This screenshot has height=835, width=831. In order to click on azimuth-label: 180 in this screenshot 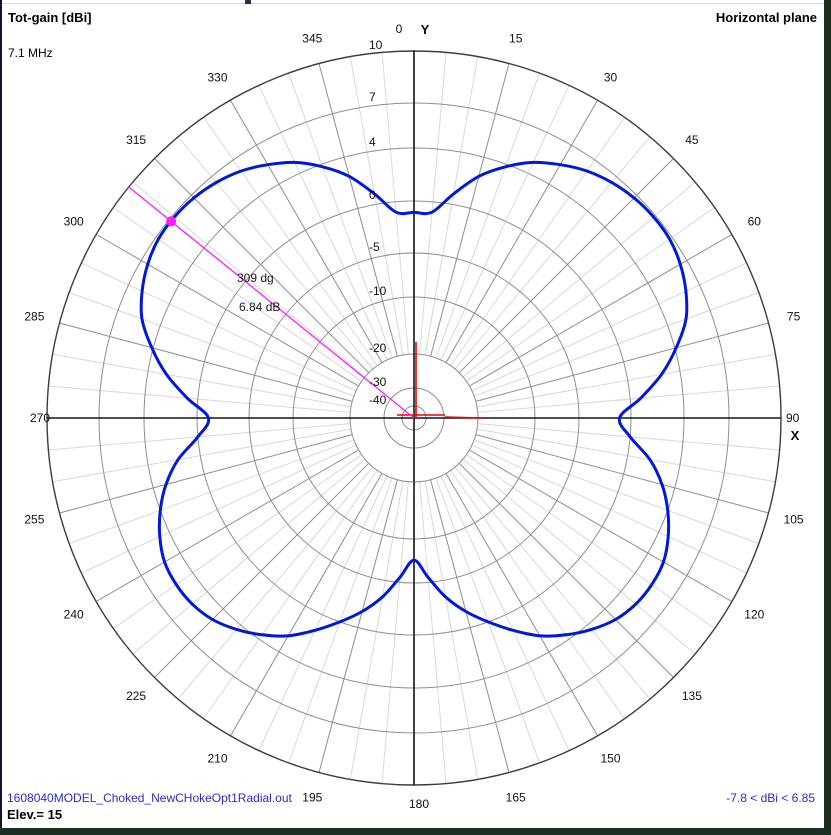, I will do `click(419, 804)`.